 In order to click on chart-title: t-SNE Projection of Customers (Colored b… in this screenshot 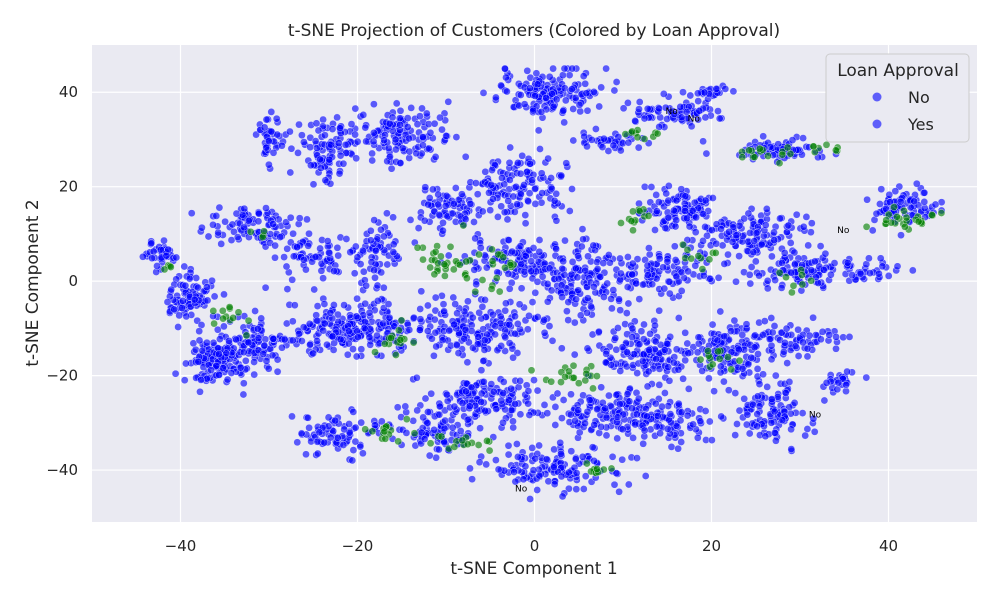, I will do `click(534, 31)`.